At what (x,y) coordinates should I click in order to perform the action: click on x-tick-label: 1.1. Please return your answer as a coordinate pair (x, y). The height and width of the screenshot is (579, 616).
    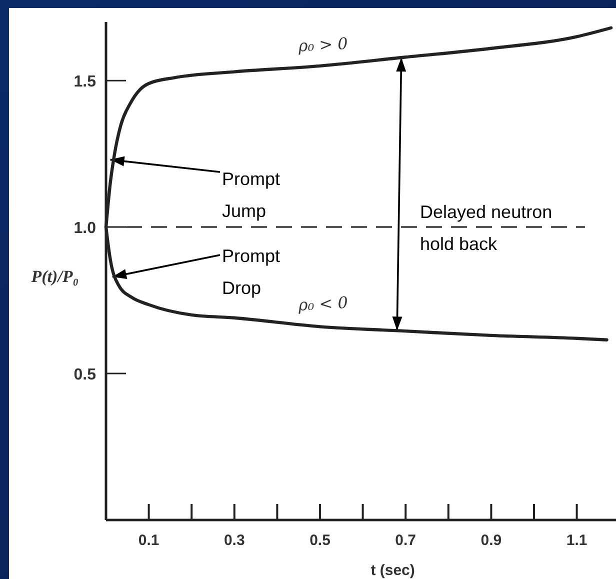
    Looking at the image, I should click on (577, 540).